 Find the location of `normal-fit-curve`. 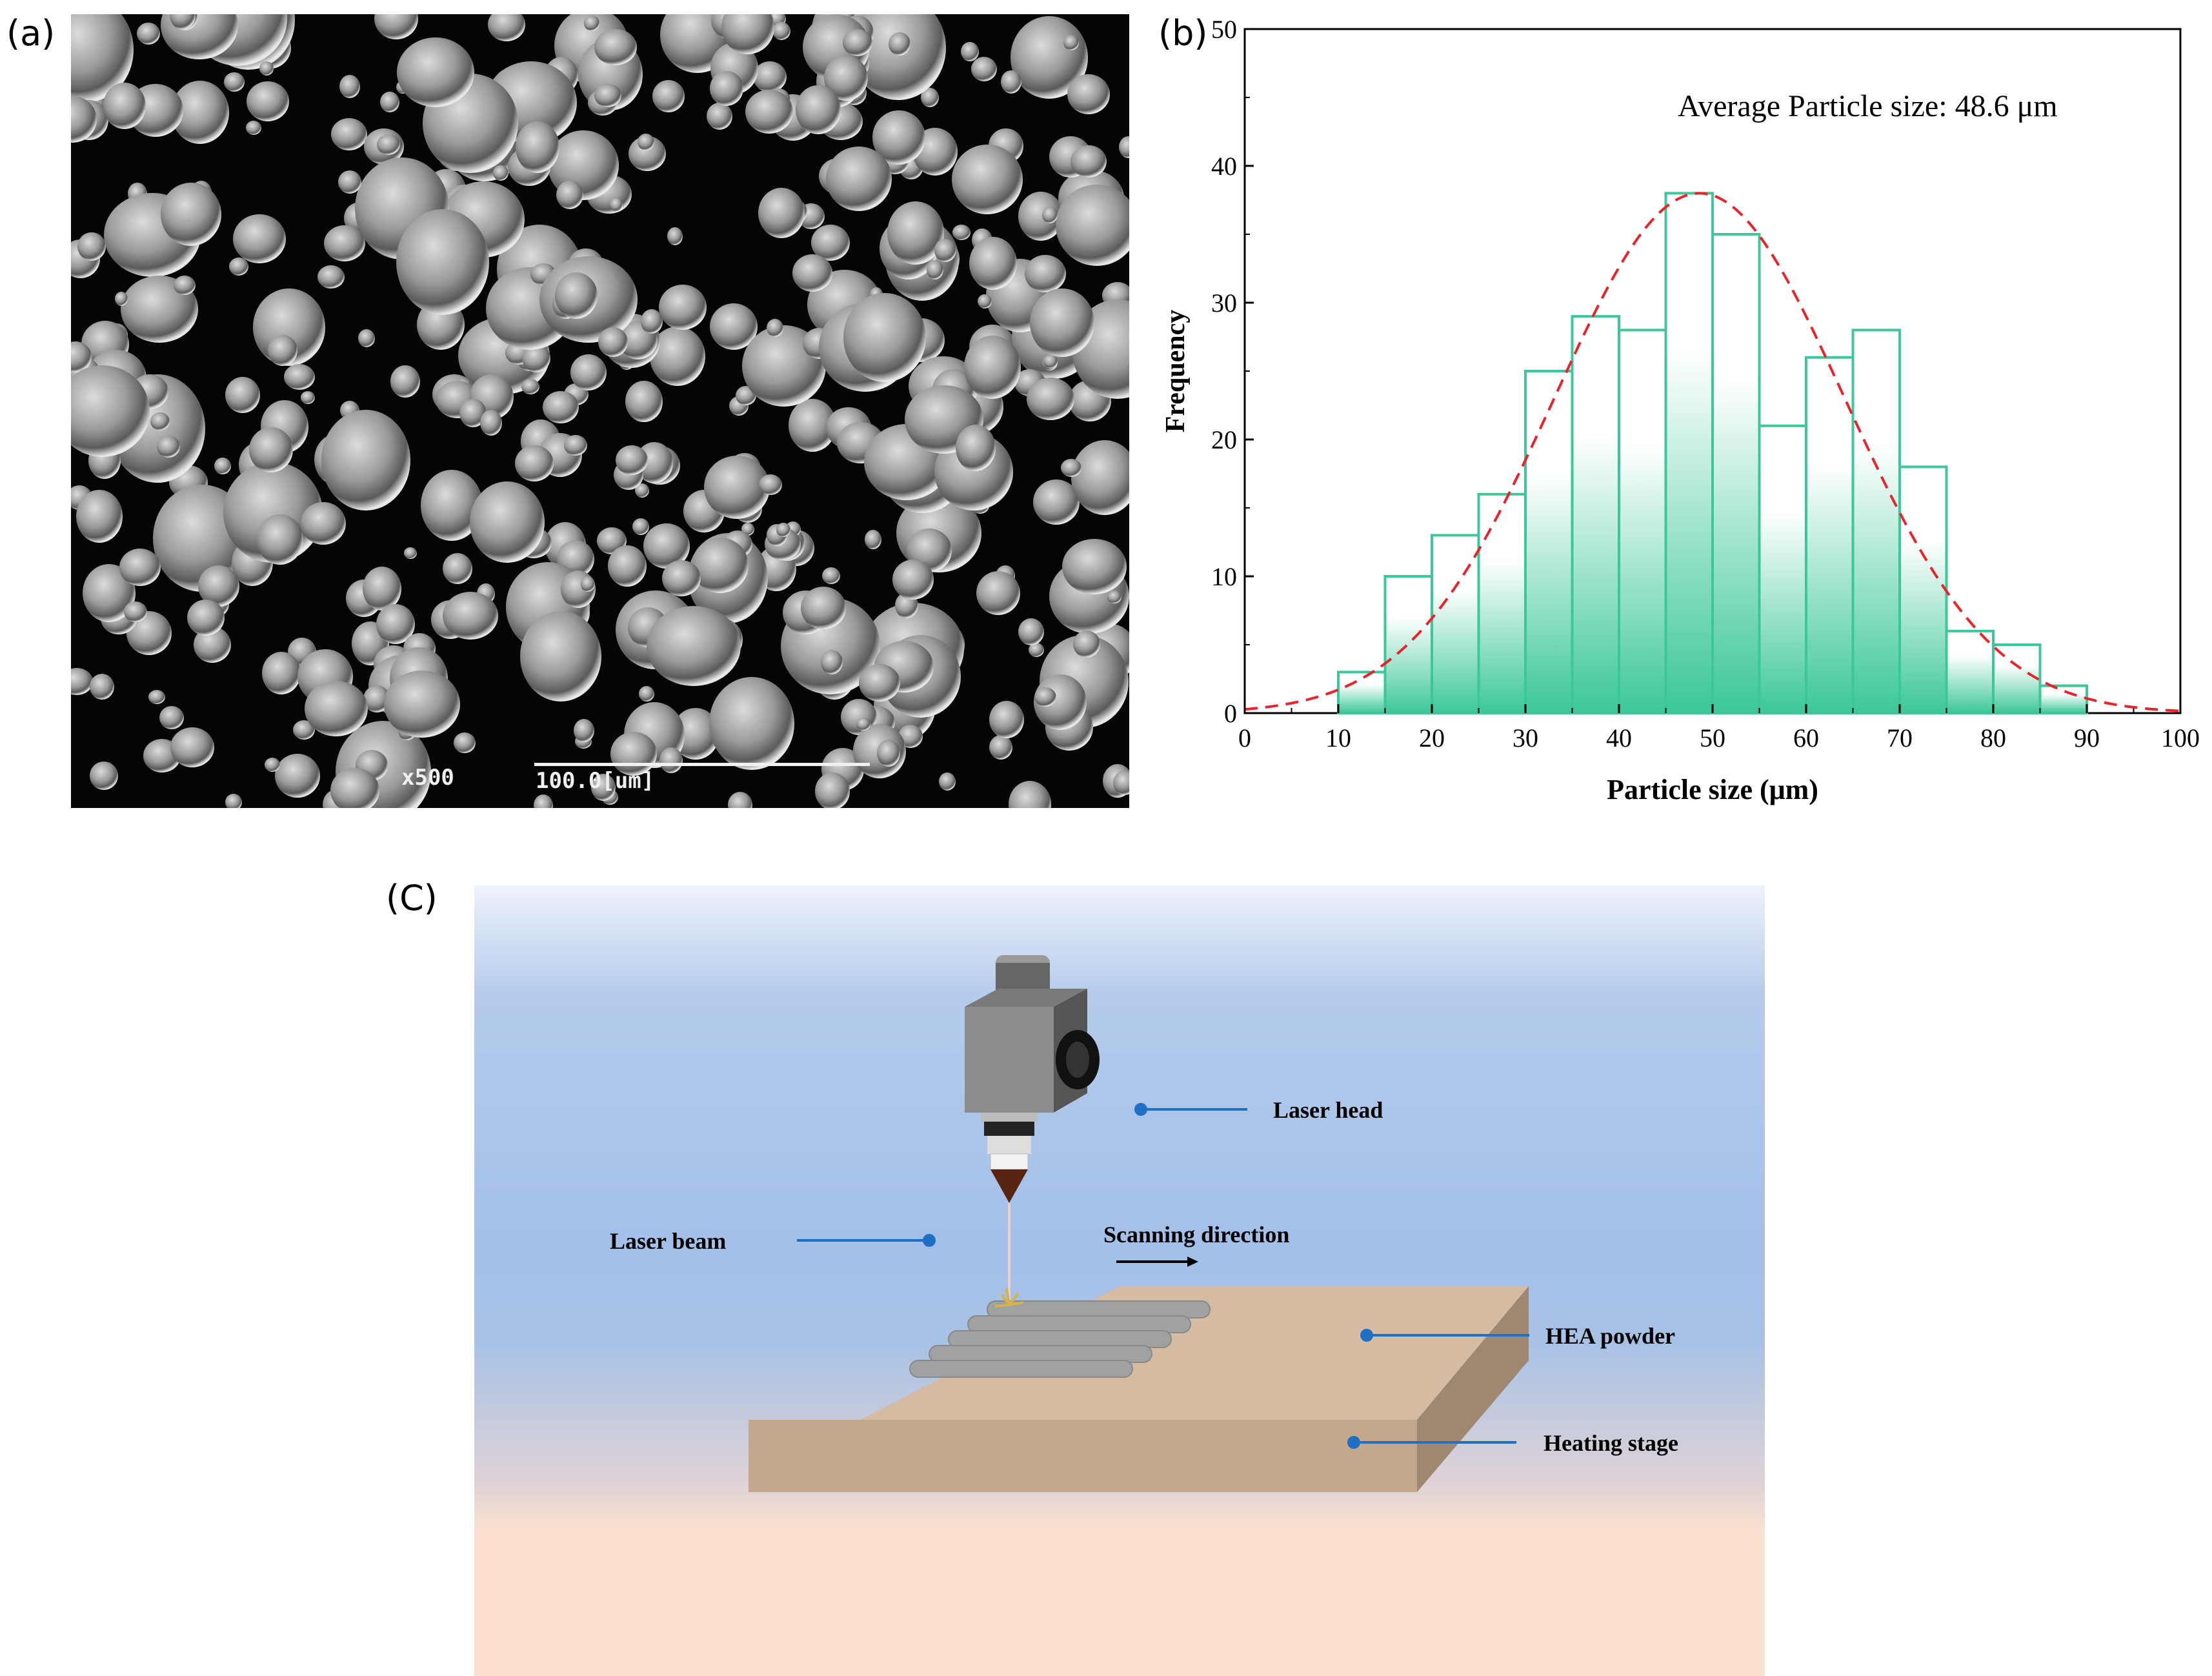

normal-fit-curve is located at coordinates (1712, 452).